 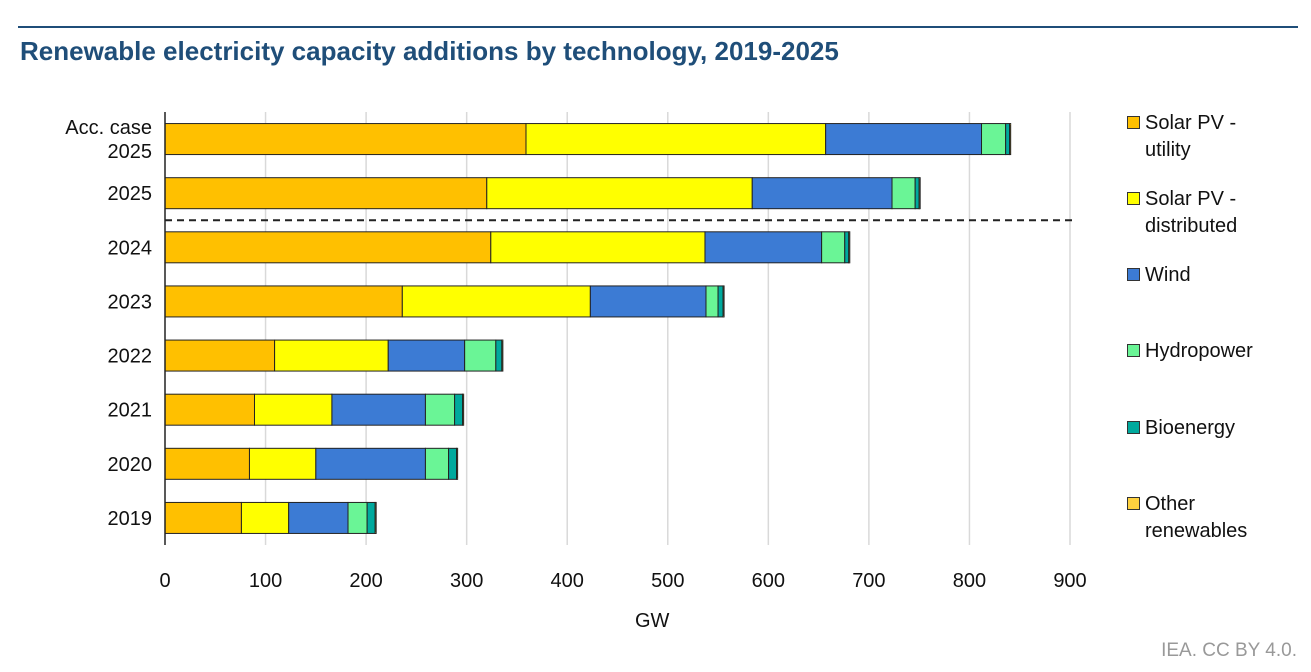 I want to click on legend-label: Solar PV - utility, so click(x=1191, y=136).